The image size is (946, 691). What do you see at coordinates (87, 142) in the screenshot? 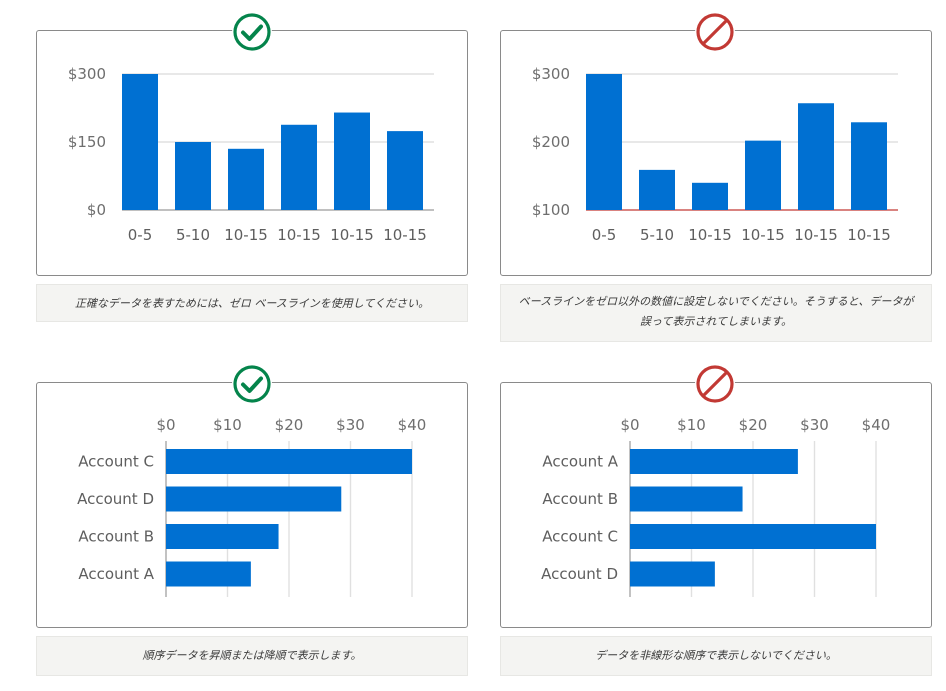
I see `y-tick-label: $150` at bounding box center [87, 142].